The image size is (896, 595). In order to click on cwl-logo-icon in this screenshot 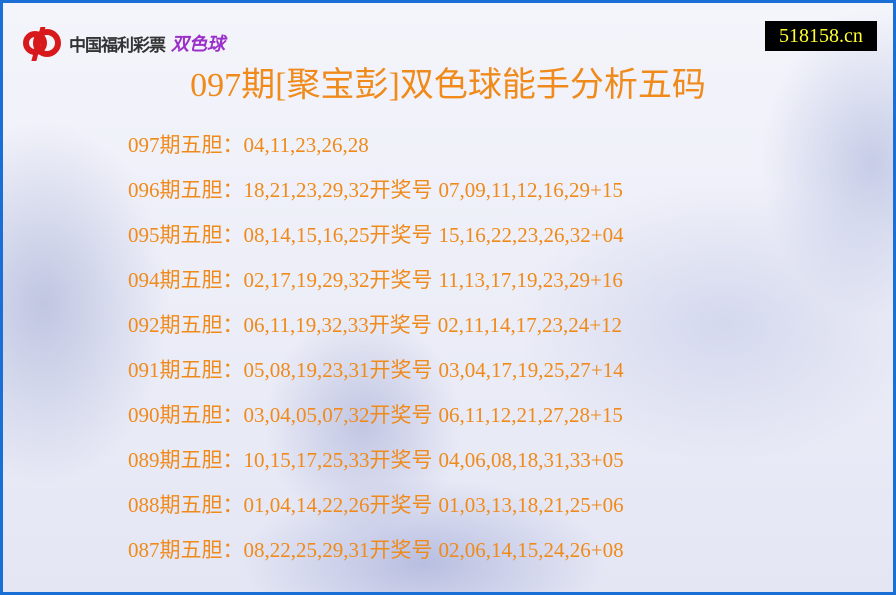, I will do `click(42, 44)`.